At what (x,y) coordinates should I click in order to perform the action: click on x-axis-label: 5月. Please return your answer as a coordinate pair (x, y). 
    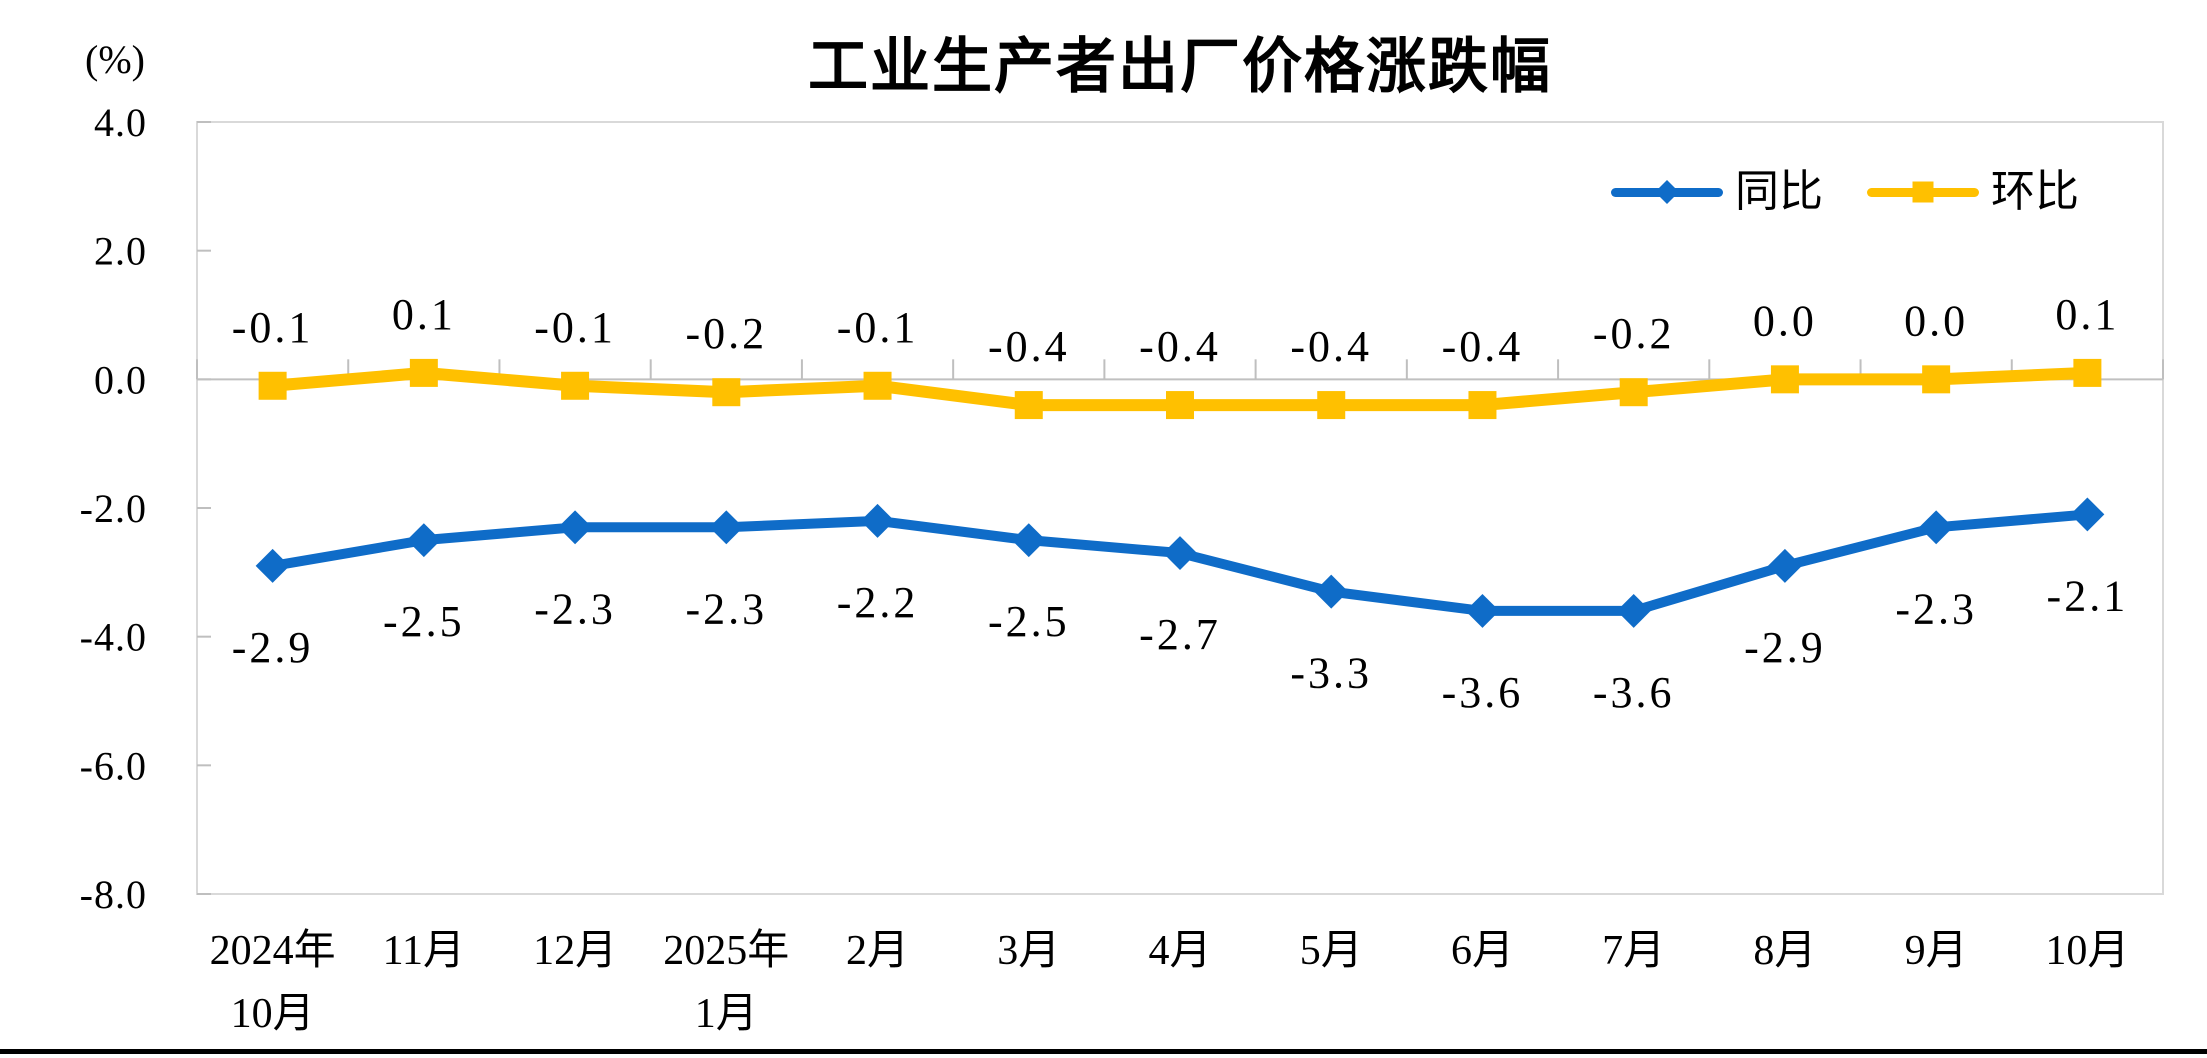
    Looking at the image, I should click on (1331, 951).